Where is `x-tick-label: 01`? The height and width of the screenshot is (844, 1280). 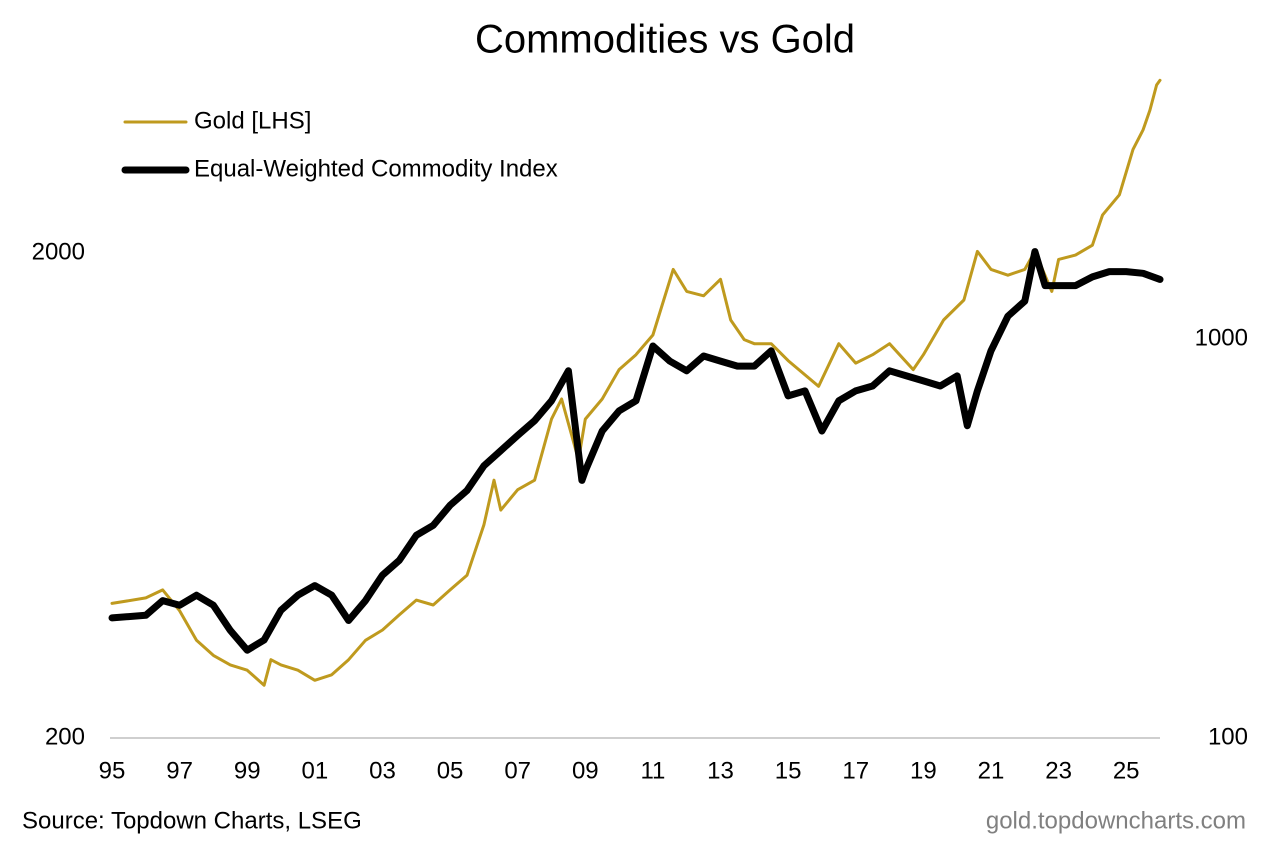 x-tick-label: 01 is located at coordinates (314, 770).